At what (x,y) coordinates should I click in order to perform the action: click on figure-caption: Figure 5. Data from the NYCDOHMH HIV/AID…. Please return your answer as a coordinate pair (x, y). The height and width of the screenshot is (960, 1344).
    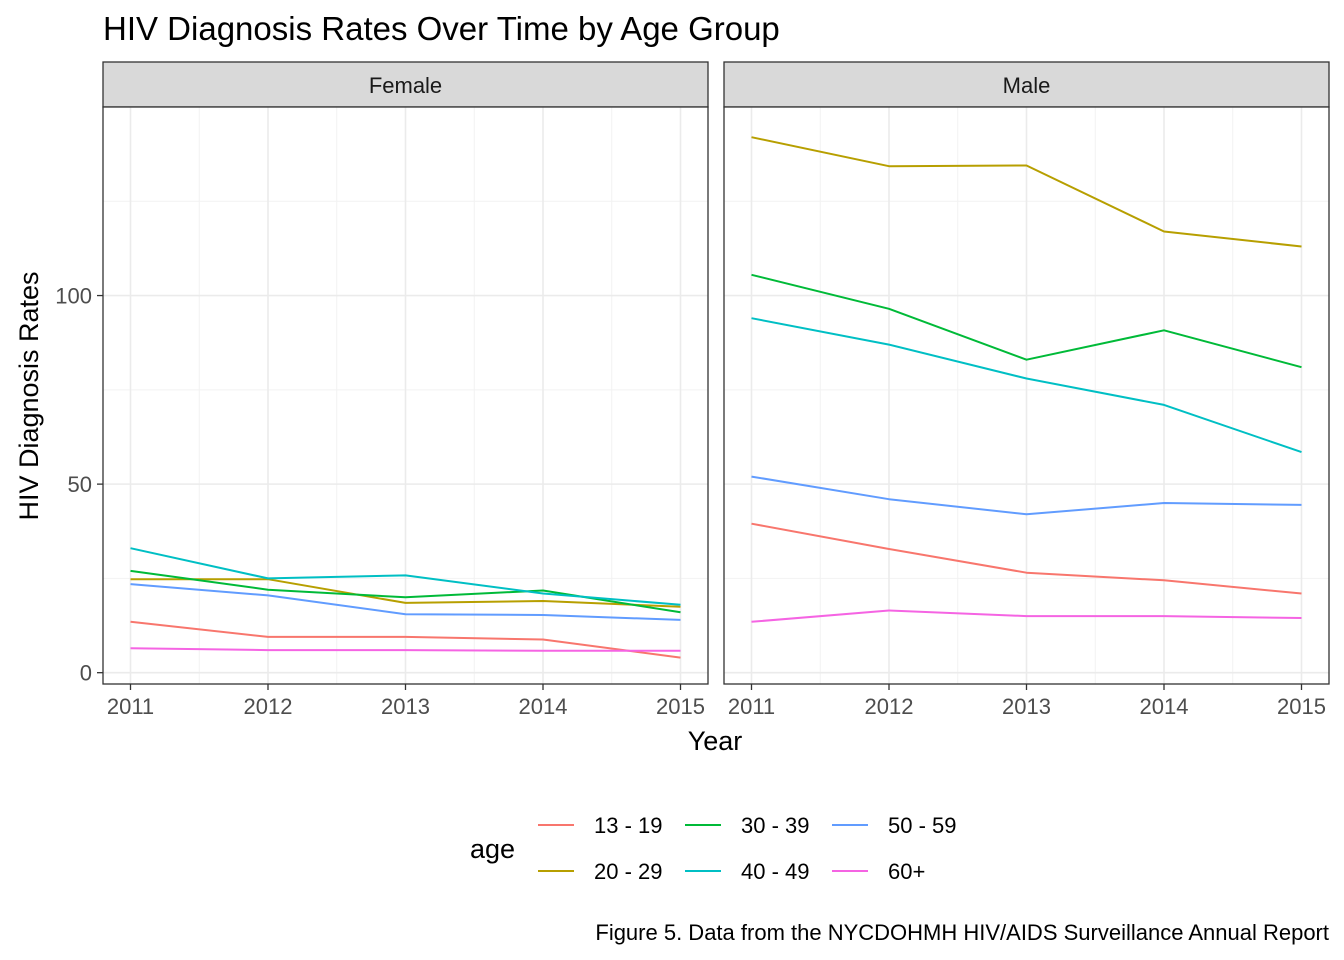
    Looking at the image, I should click on (962, 932).